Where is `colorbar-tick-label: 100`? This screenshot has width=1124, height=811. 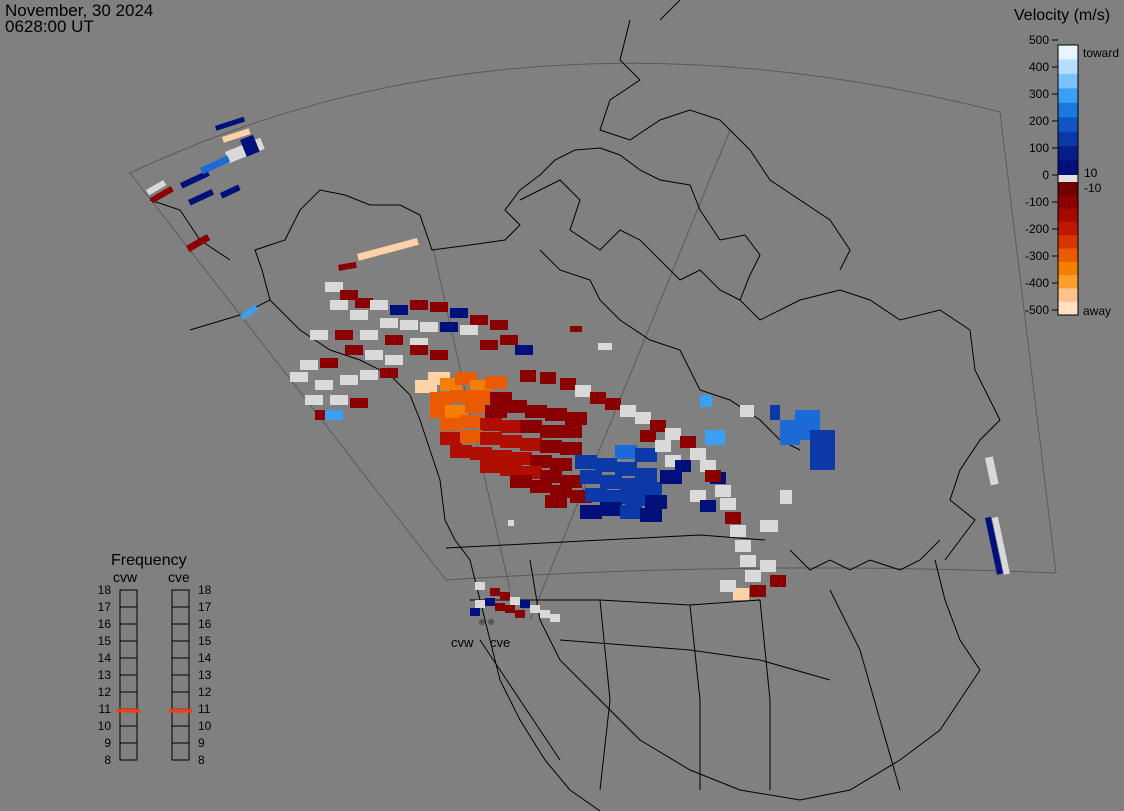 colorbar-tick-label: 100 is located at coordinates (1039, 148).